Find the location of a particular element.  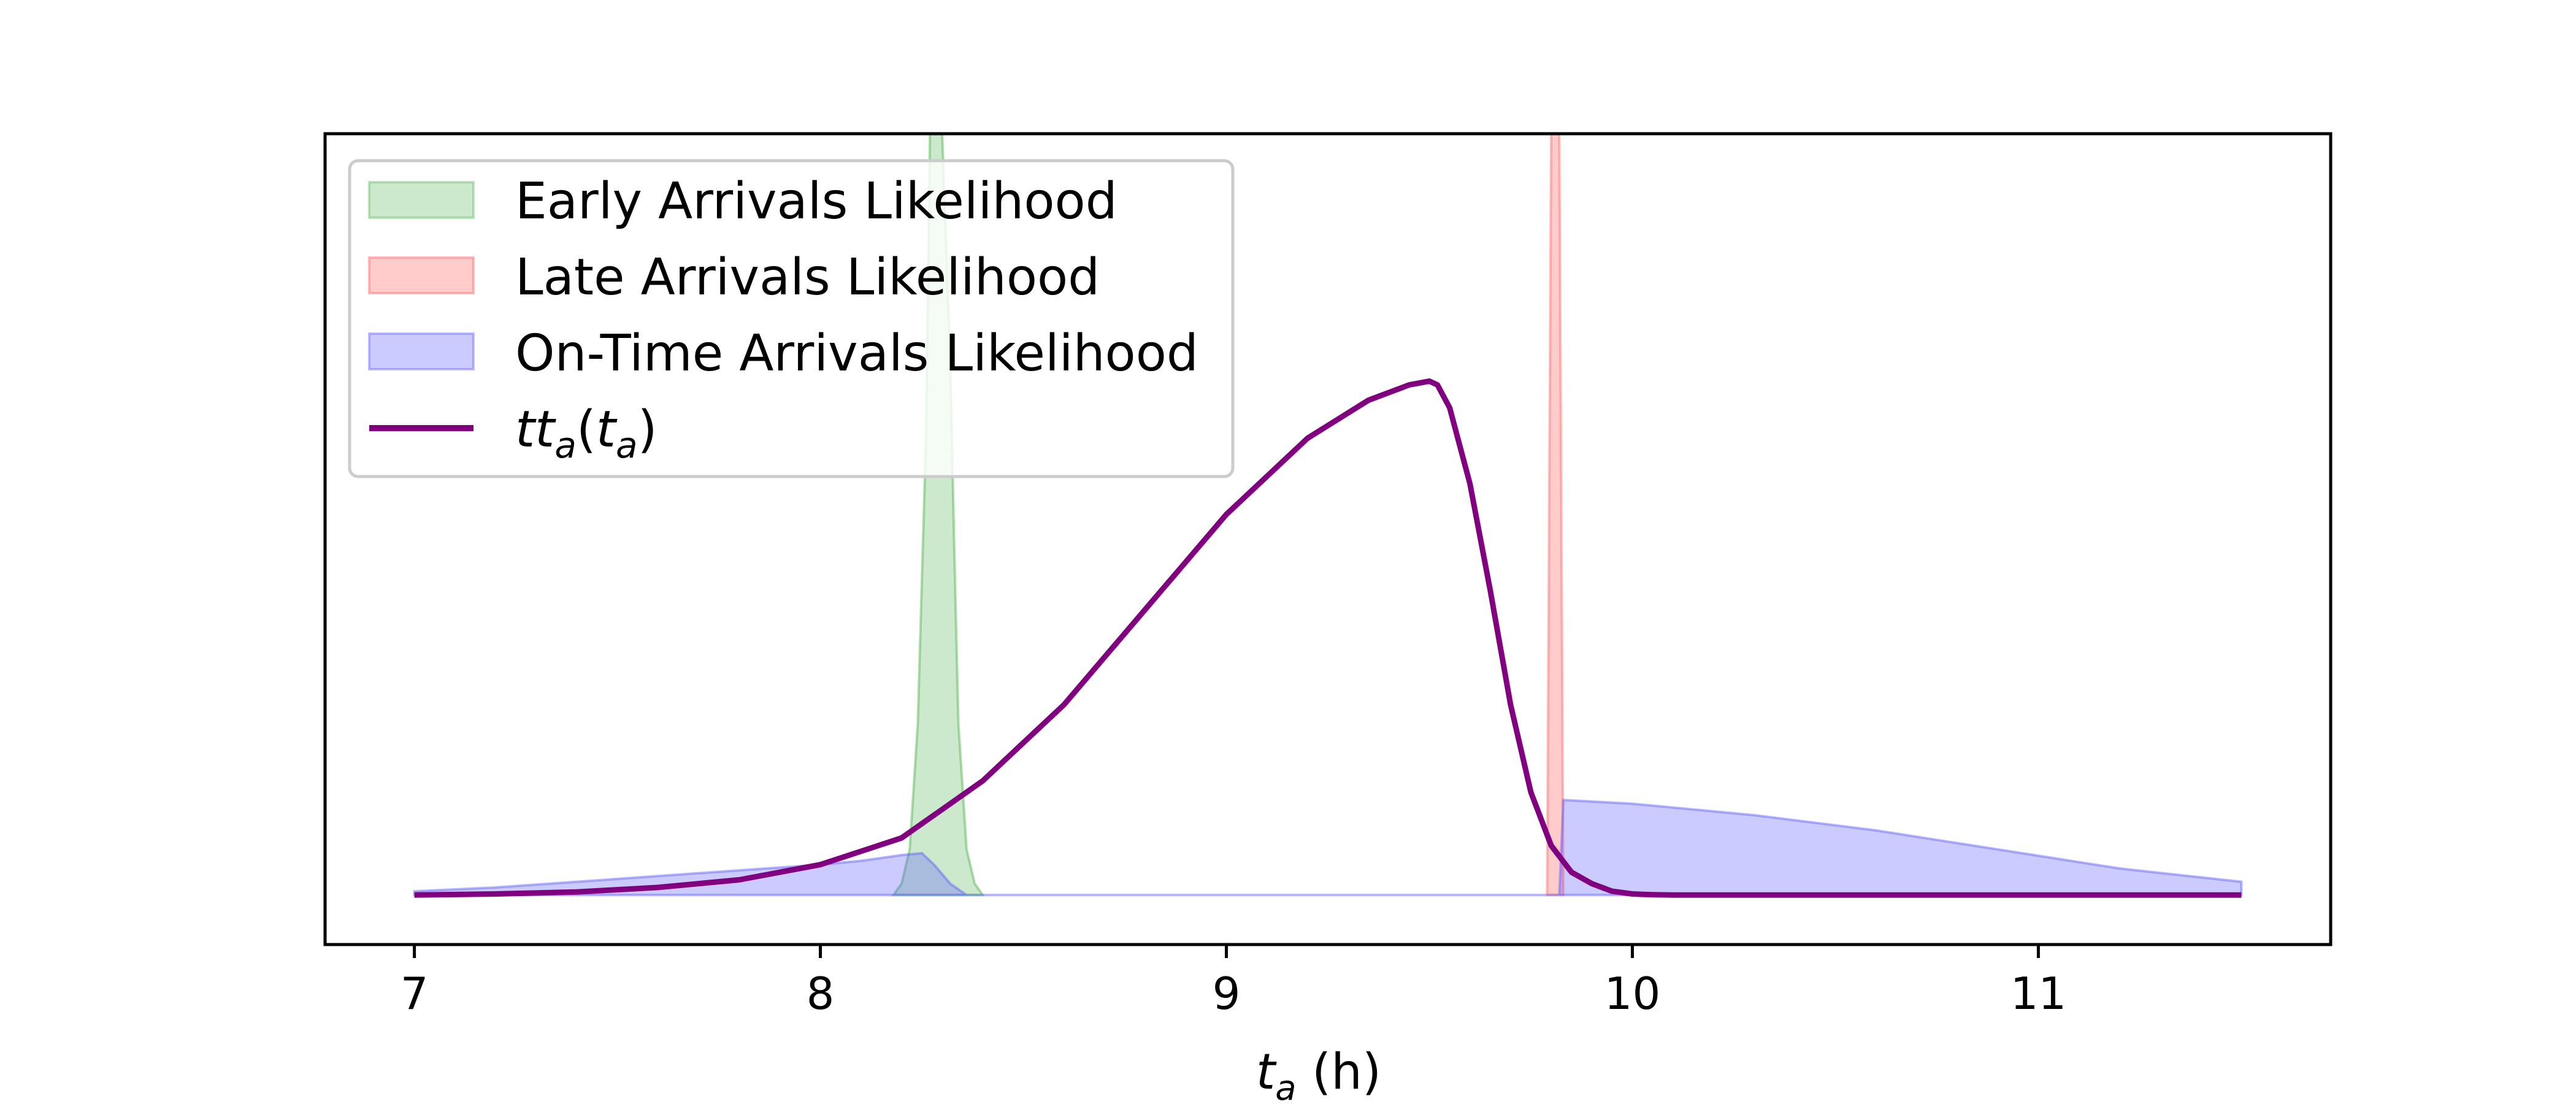

legend-item-ontime: On-Time Arrivals Likelihood is located at coordinates (783, 353).